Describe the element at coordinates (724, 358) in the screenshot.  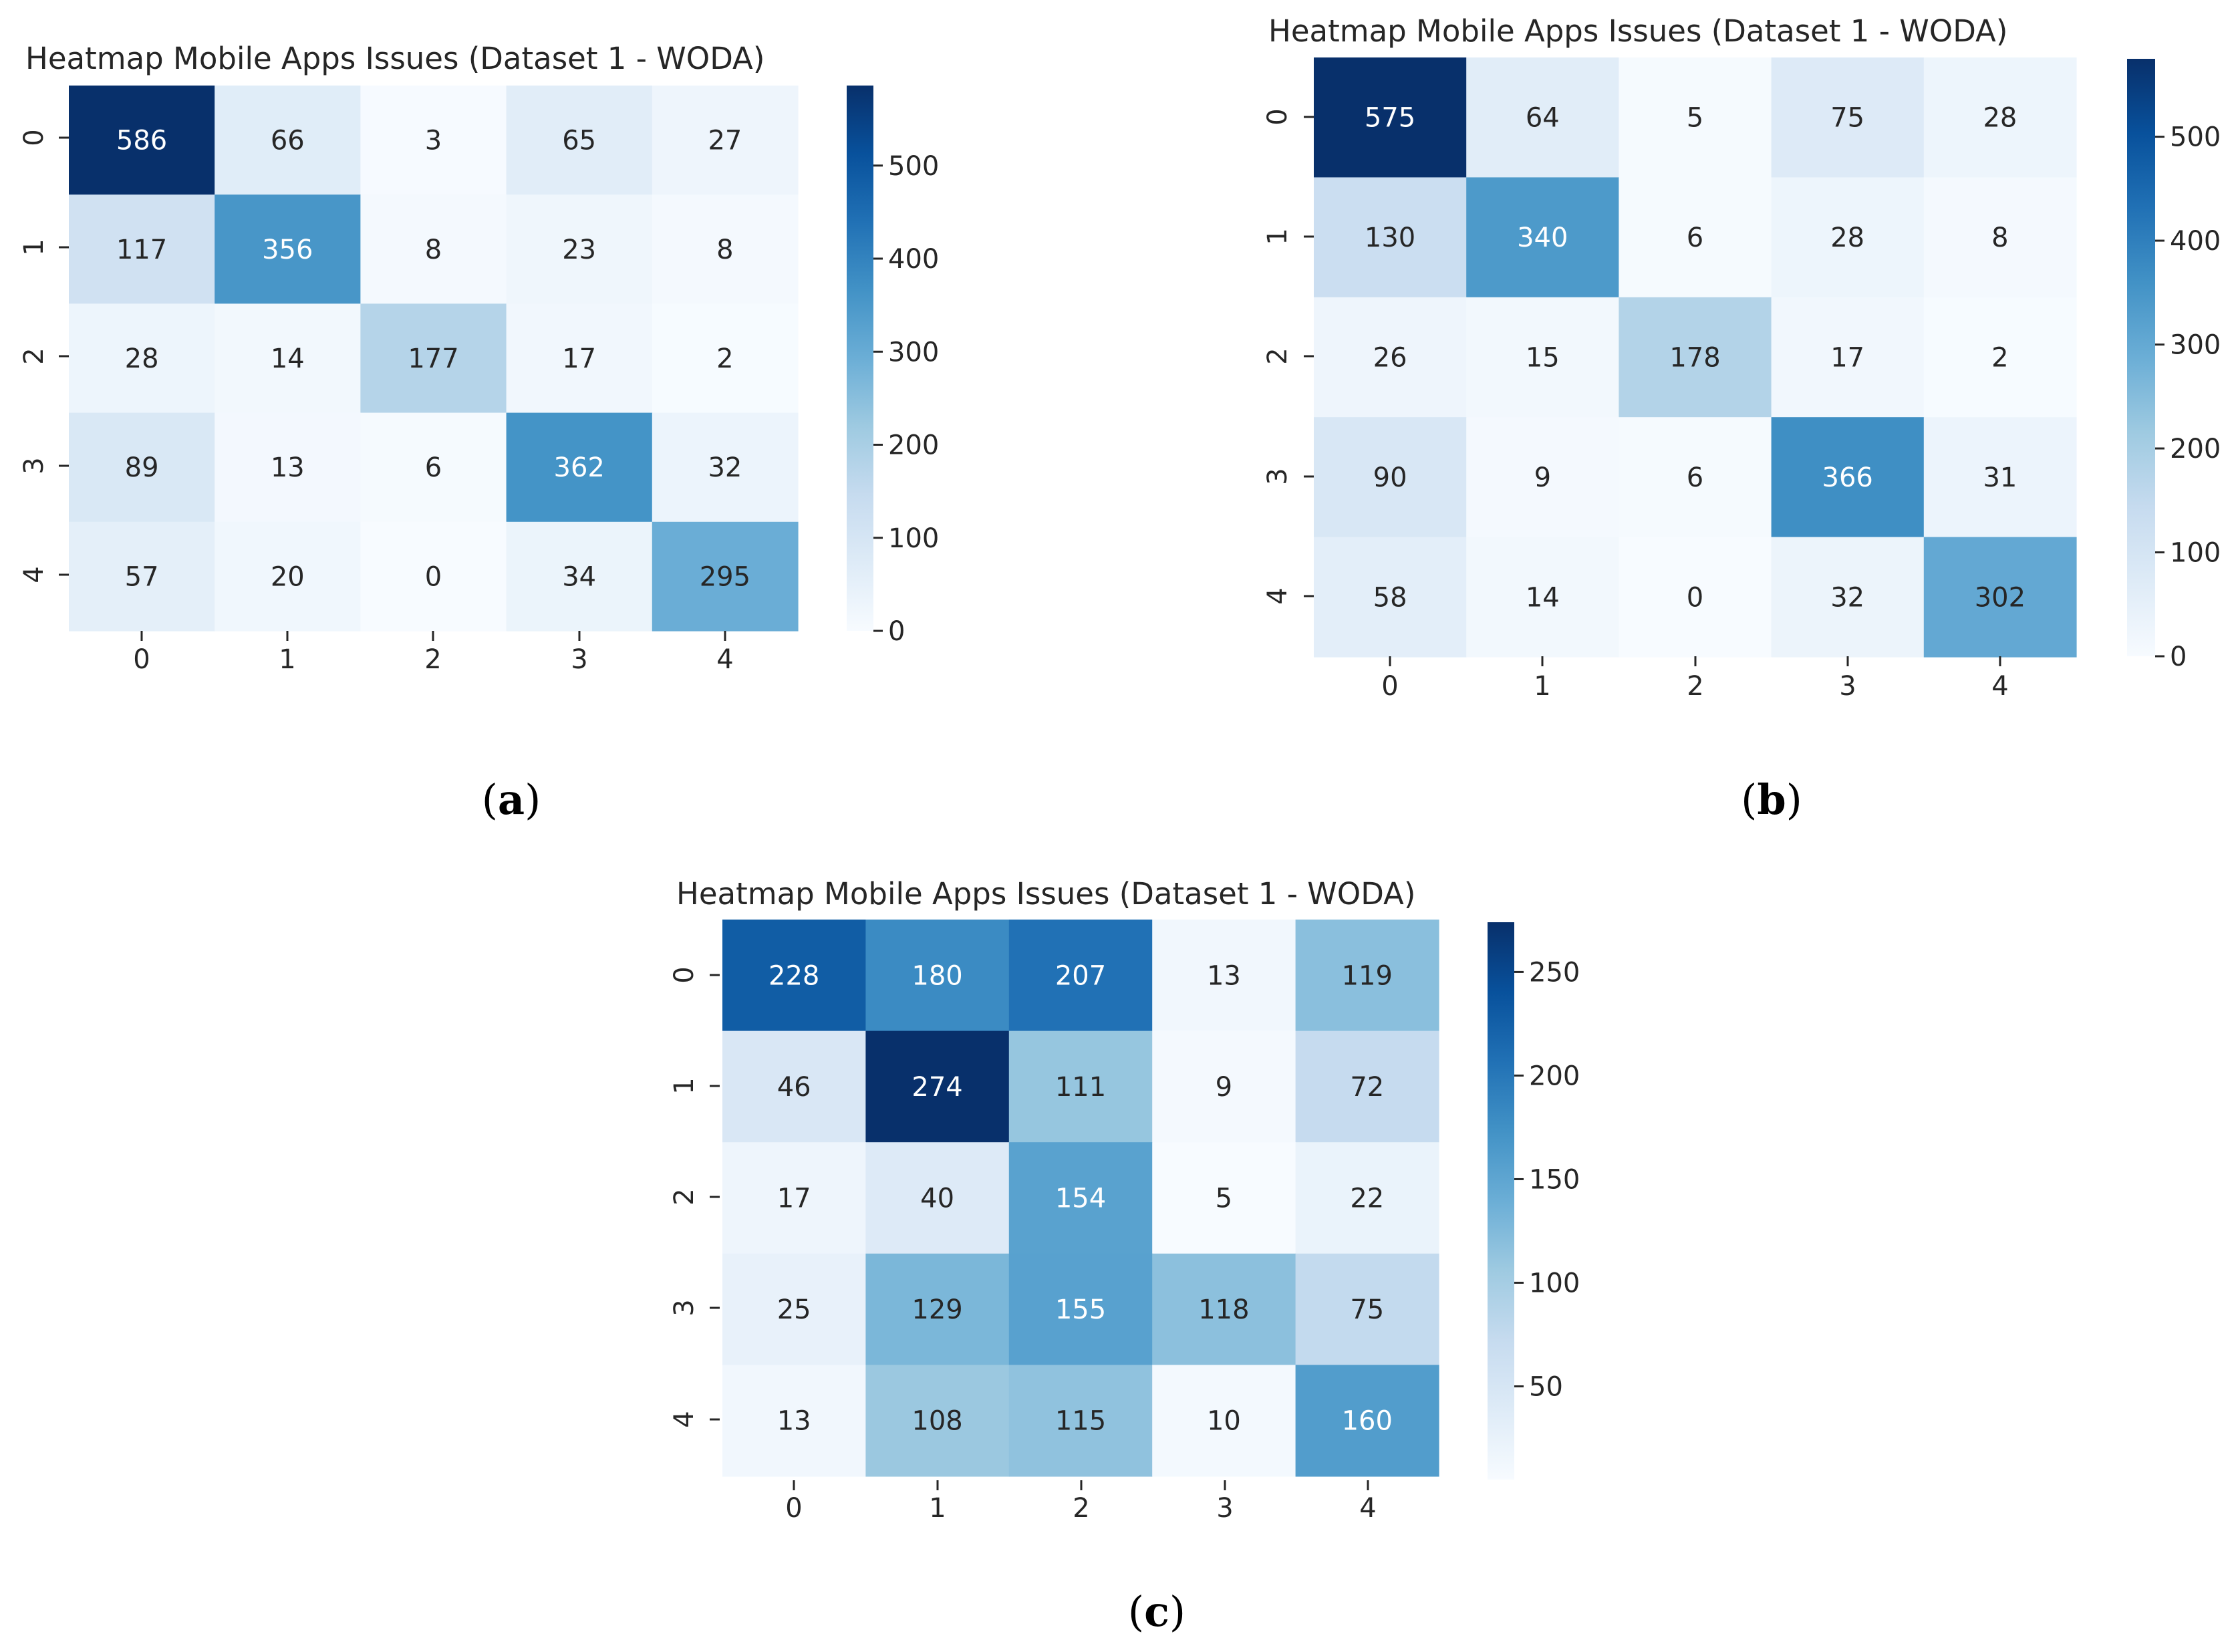
I see `heatmap-cell-label: 2` at that location.